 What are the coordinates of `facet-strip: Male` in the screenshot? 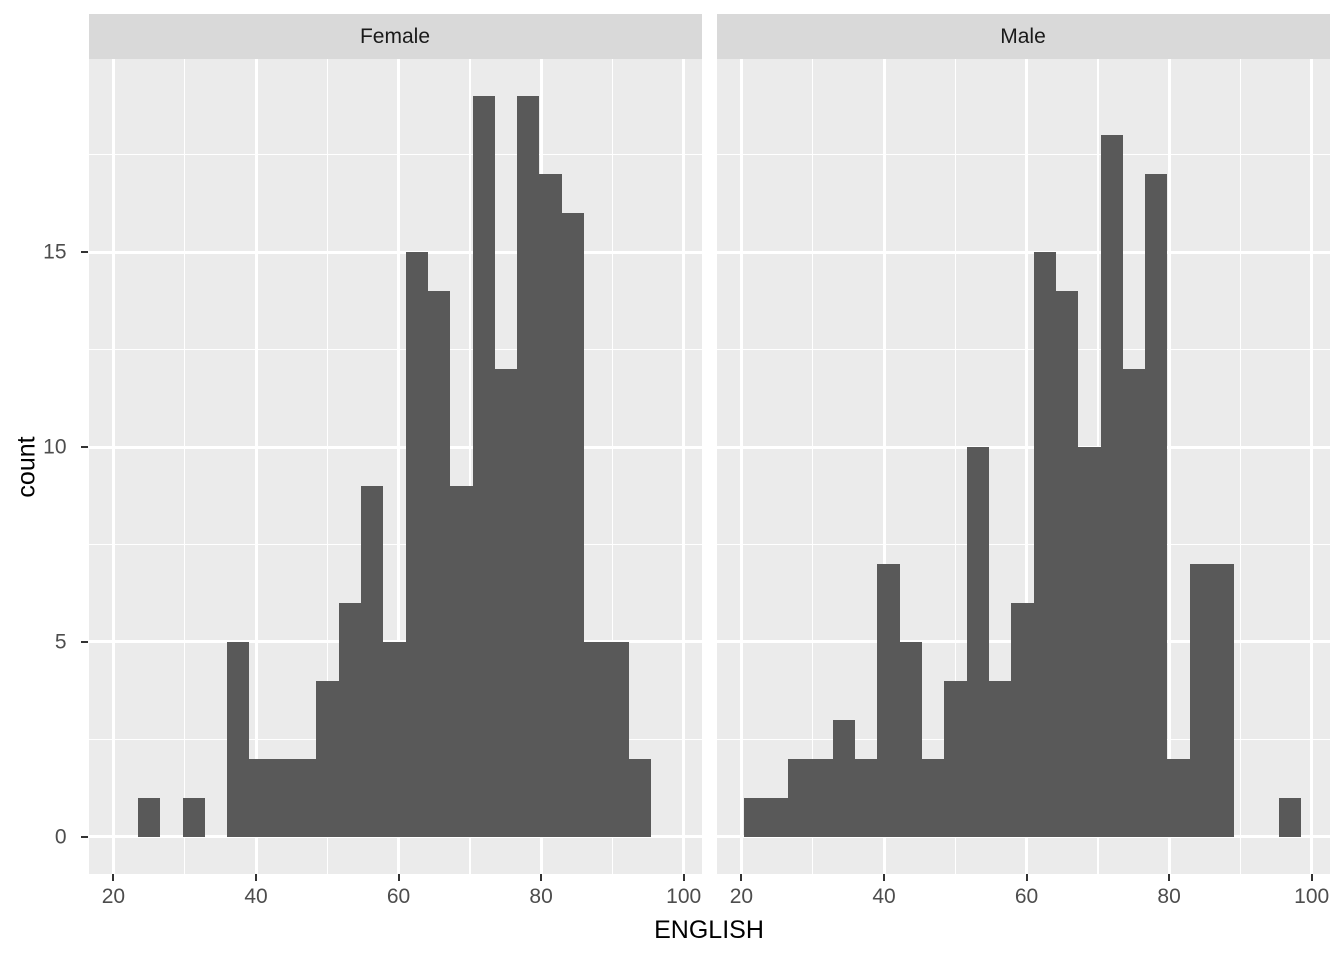 It's located at (1023, 36).